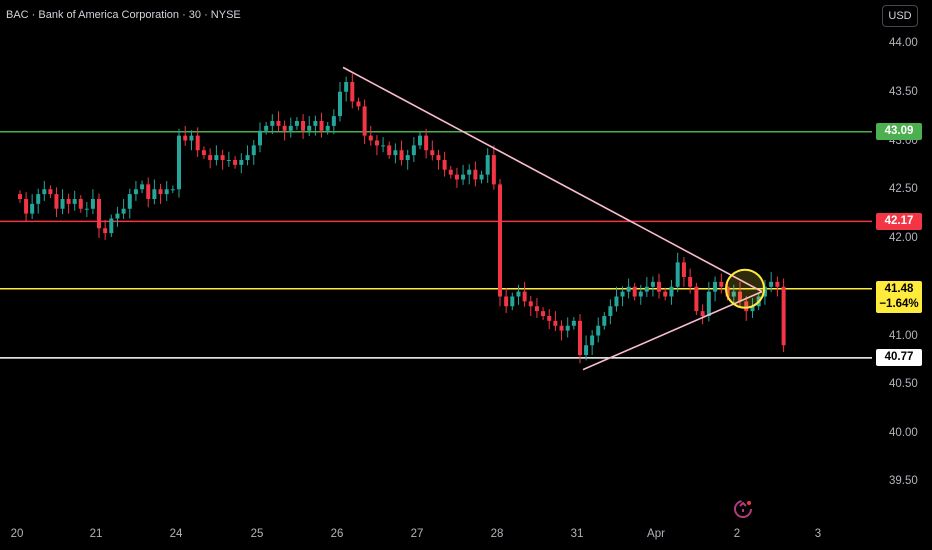 This screenshot has height=550, width=932. What do you see at coordinates (577, 534) in the screenshot?
I see `time-tick: 31` at bounding box center [577, 534].